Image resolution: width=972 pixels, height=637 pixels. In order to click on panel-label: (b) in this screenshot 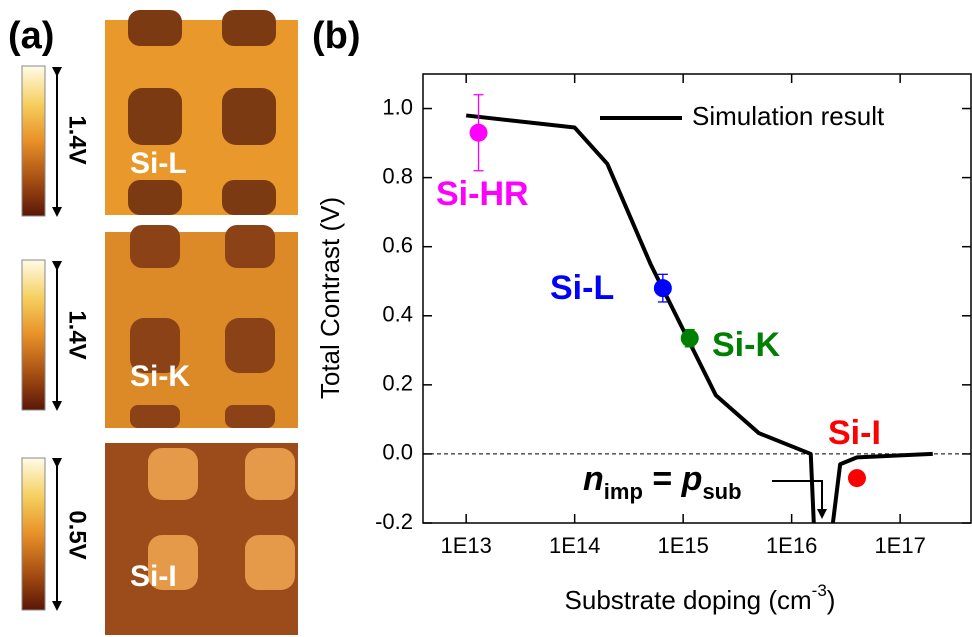, I will do `click(336, 36)`.